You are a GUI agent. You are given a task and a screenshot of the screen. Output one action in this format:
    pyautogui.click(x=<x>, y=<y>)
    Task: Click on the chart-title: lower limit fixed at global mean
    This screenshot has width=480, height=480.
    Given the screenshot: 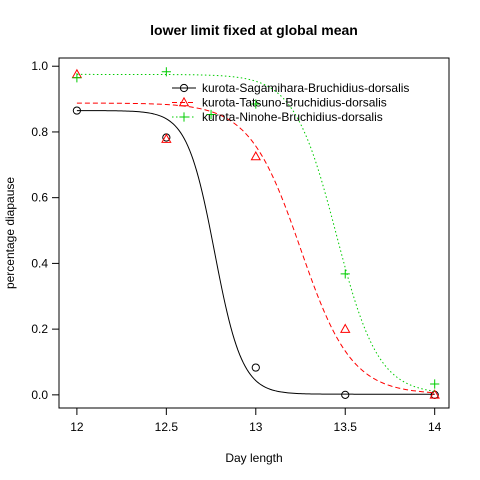 What is the action you would take?
    pyautogui.click(x=254, y=30)
    